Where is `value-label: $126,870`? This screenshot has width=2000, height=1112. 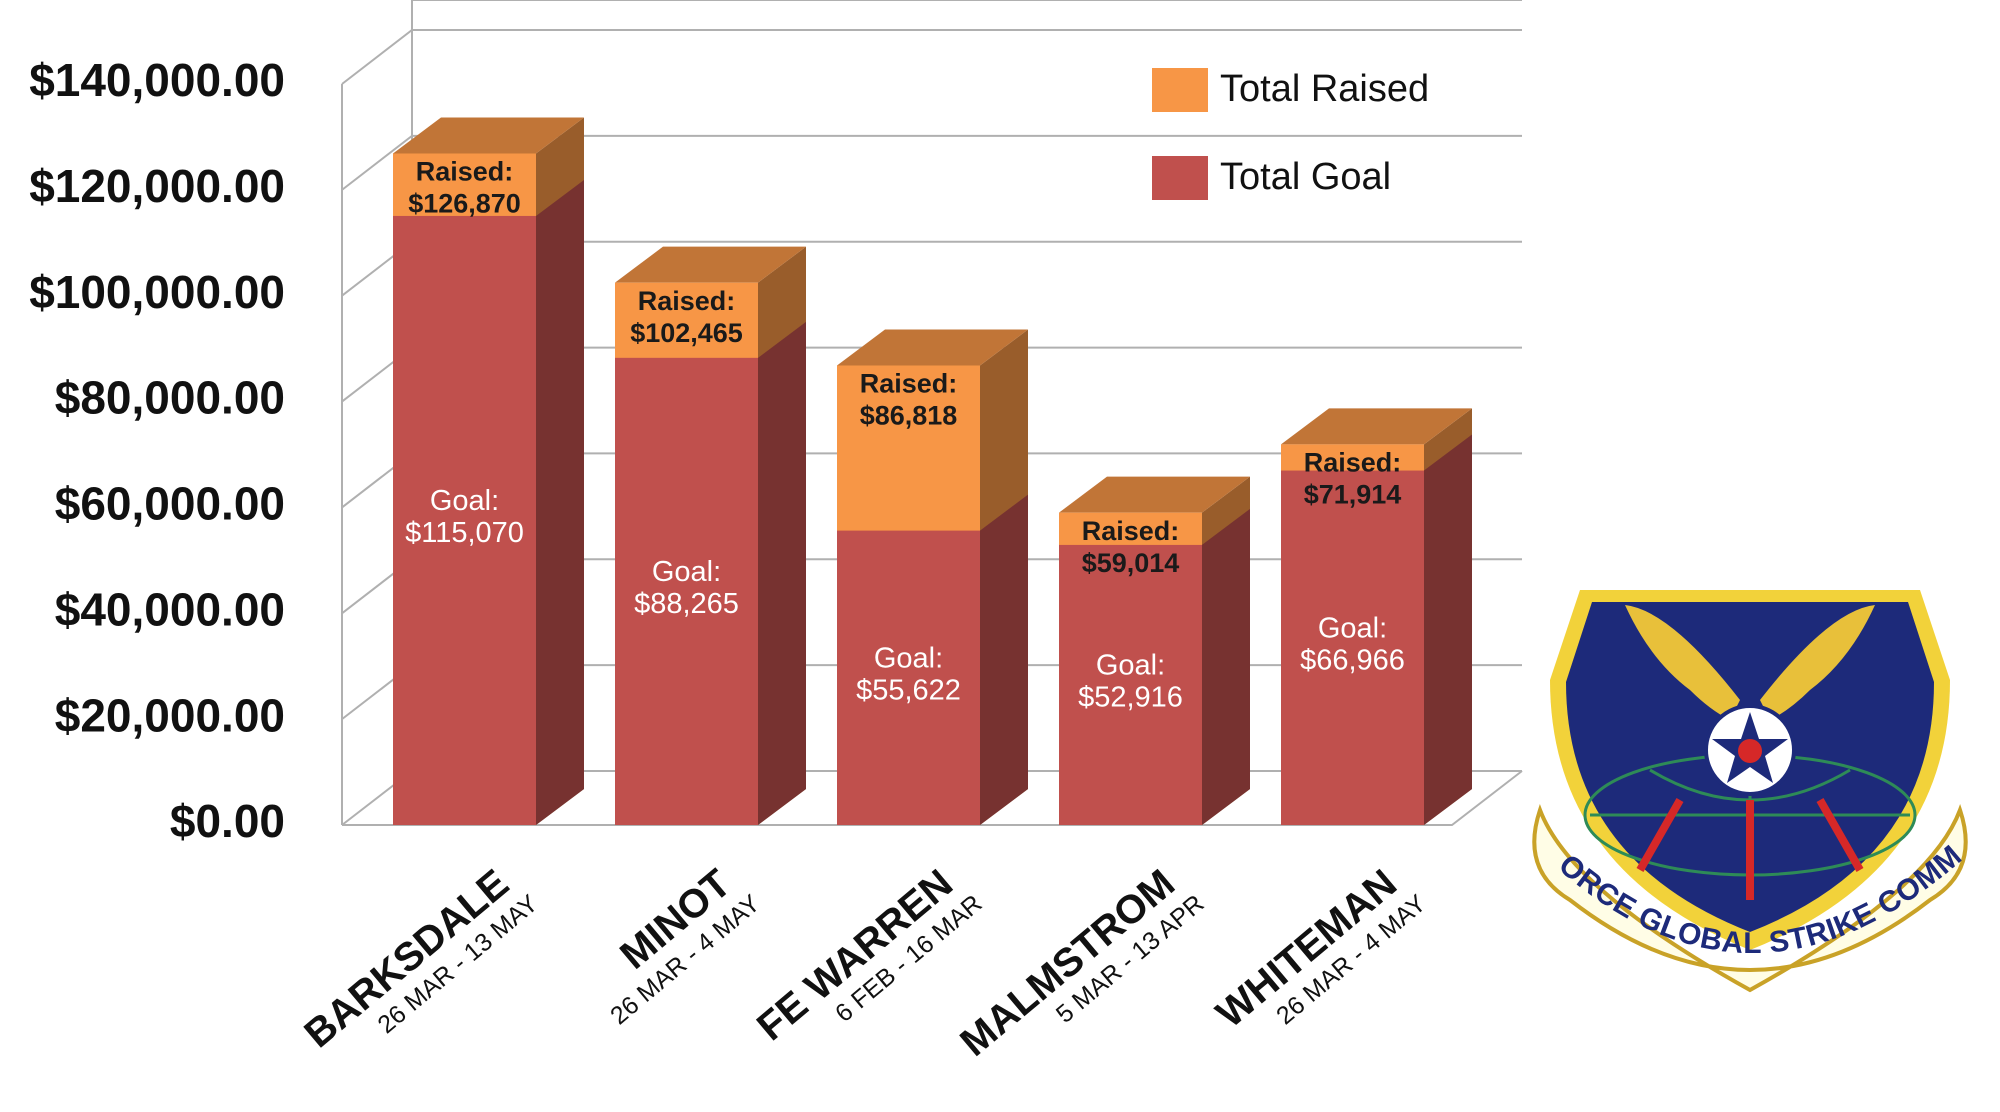 value-label: $126,870 is located at coordinates (464, 204).